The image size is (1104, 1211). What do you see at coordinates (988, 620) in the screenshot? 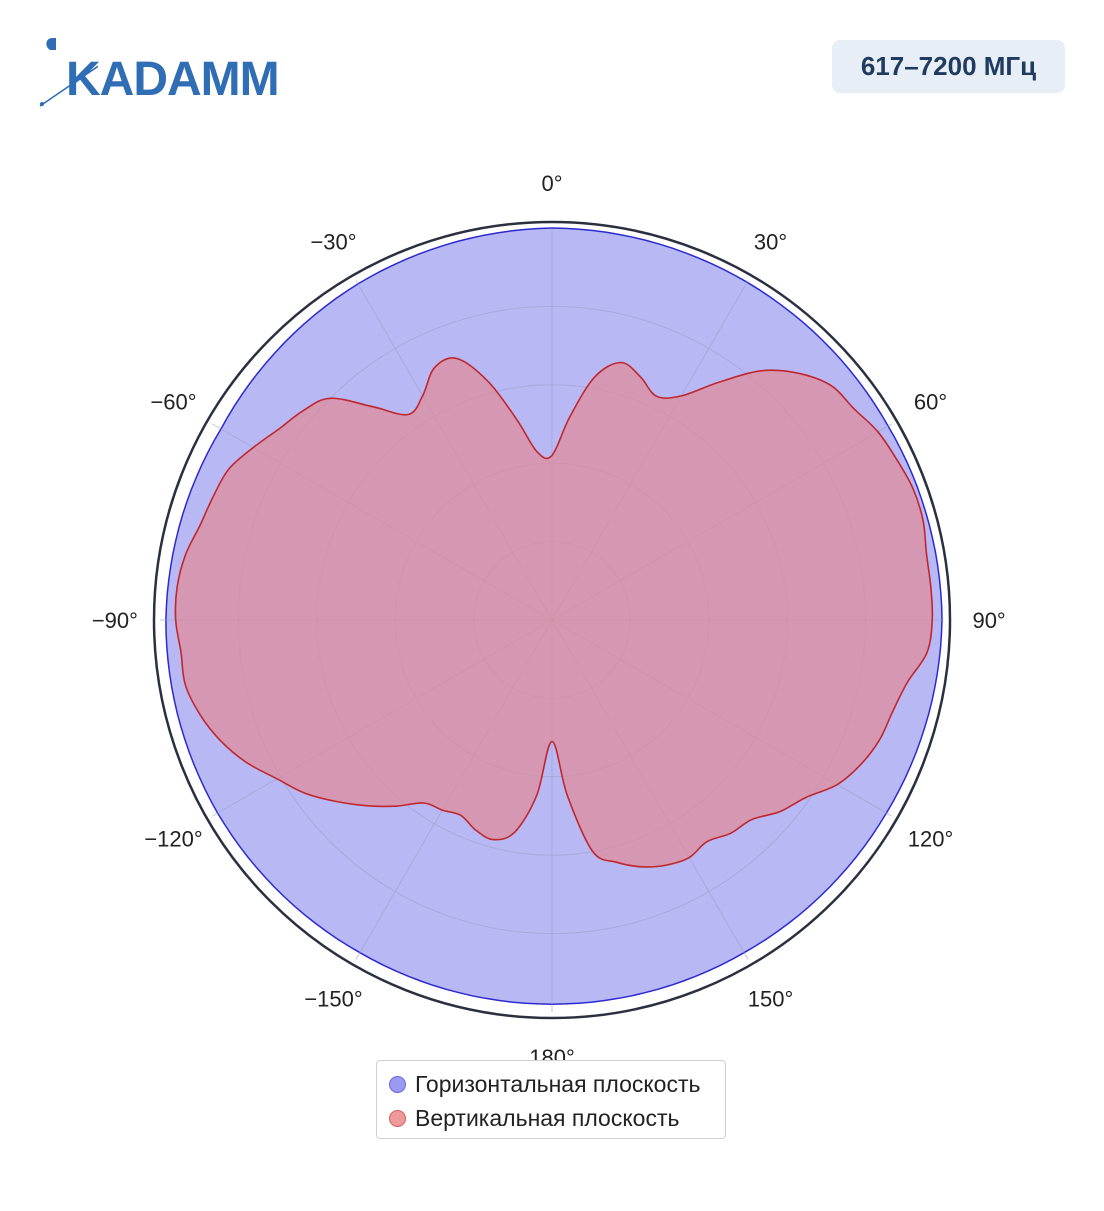
I see `angle-label-90: 90°` at bounding box center [988, 620].